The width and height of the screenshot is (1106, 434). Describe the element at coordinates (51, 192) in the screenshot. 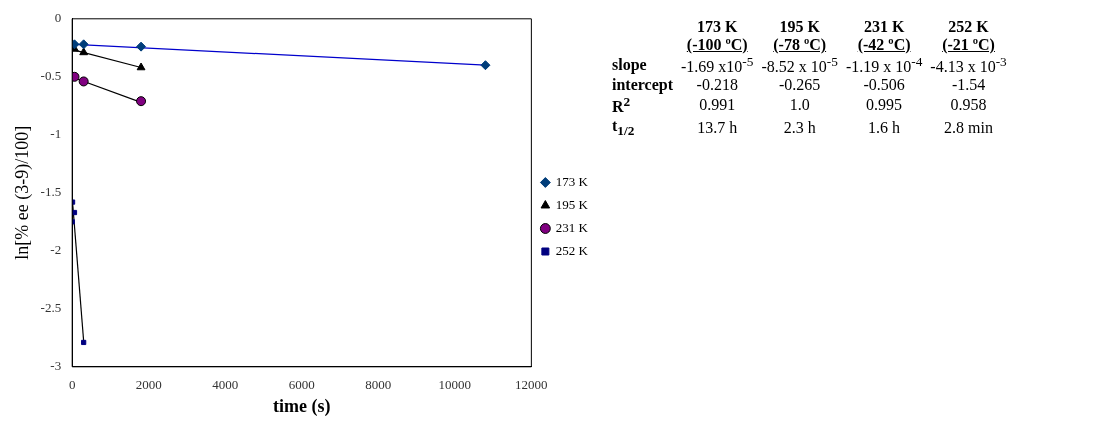

I see `y-tick-label: -1.5` at that location.